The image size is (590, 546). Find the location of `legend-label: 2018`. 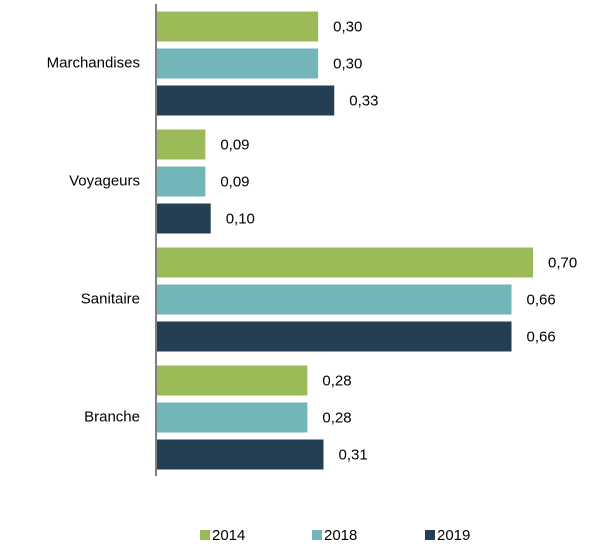

legend-label: 2018 is located at coordinates (340, 535).